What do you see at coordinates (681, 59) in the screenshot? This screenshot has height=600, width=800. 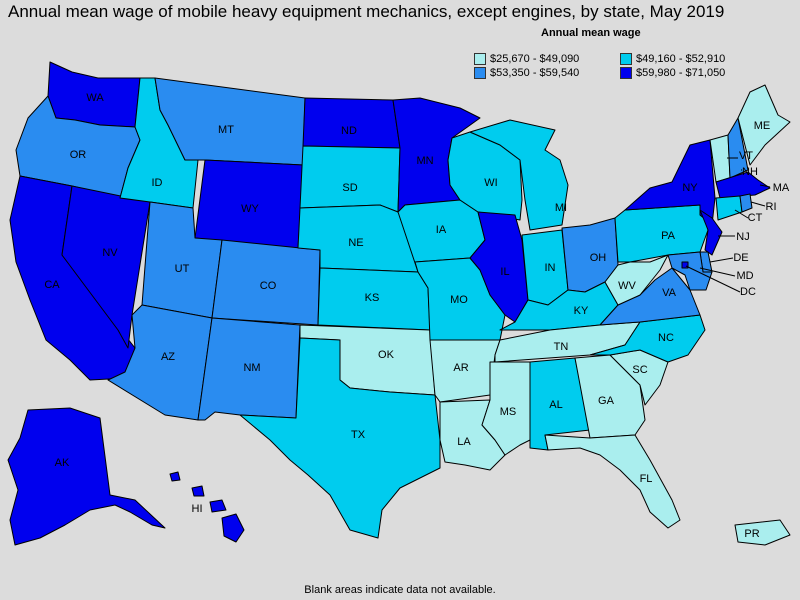 I see `legend-label-2: $49,160 - $52,910` at bounding box center [681, 59].